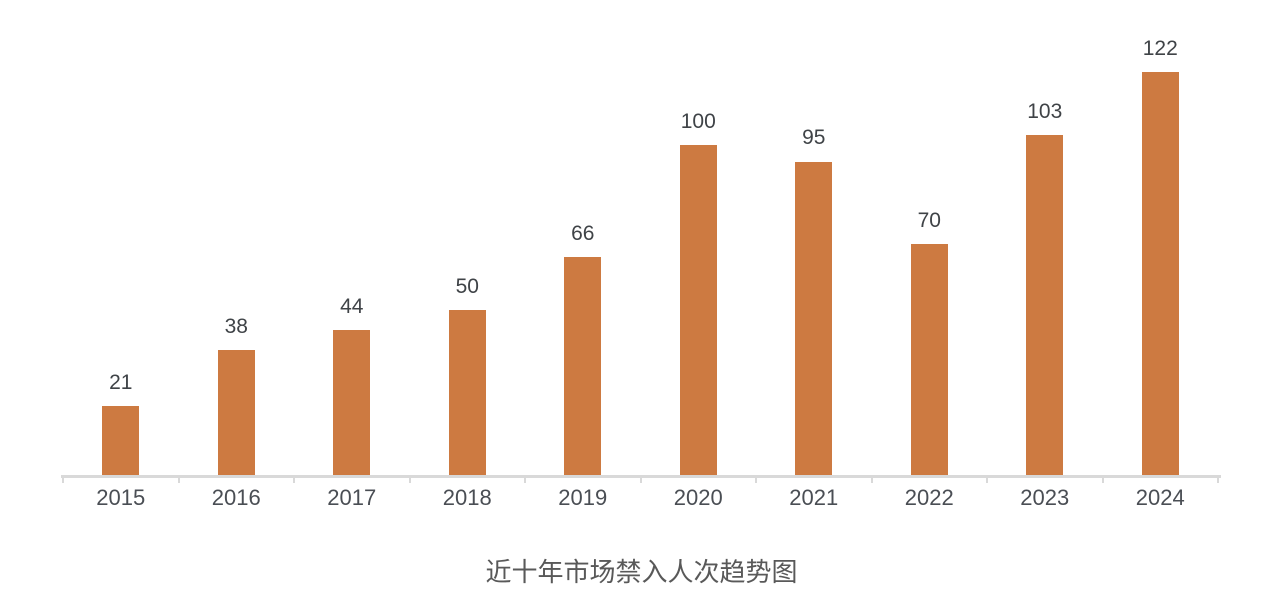  I want to click on category-2024: 122 2024, so click(1161, 254).